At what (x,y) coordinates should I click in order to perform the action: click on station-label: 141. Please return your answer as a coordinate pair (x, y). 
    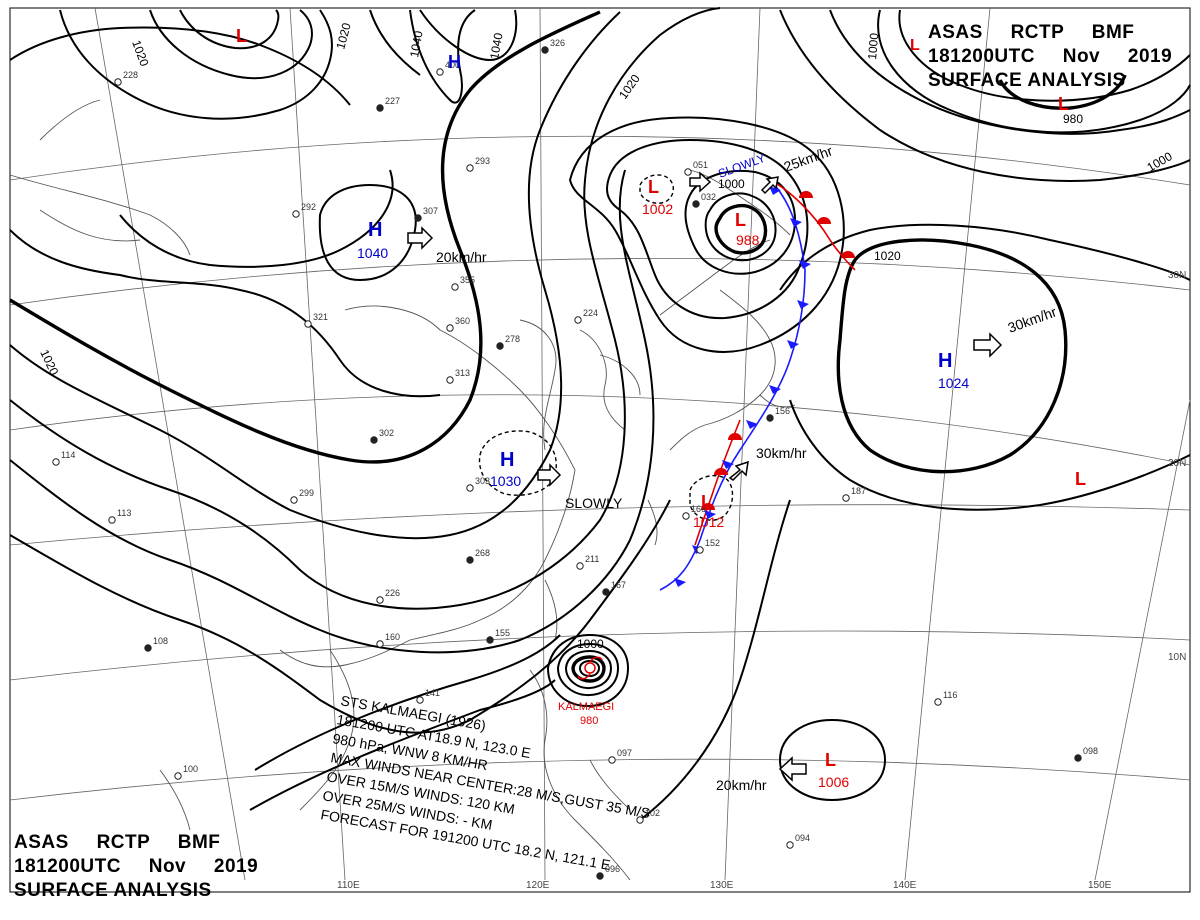
    Looking at the image, I should click on (432, 693).